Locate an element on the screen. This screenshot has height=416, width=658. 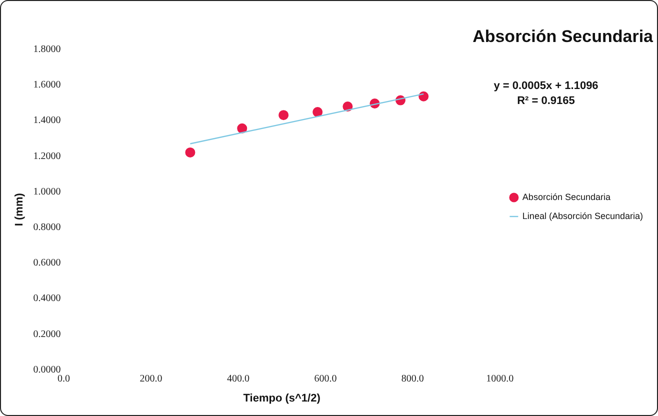
x-tick-label: 1000.0 is located at coordinates (500, 378).